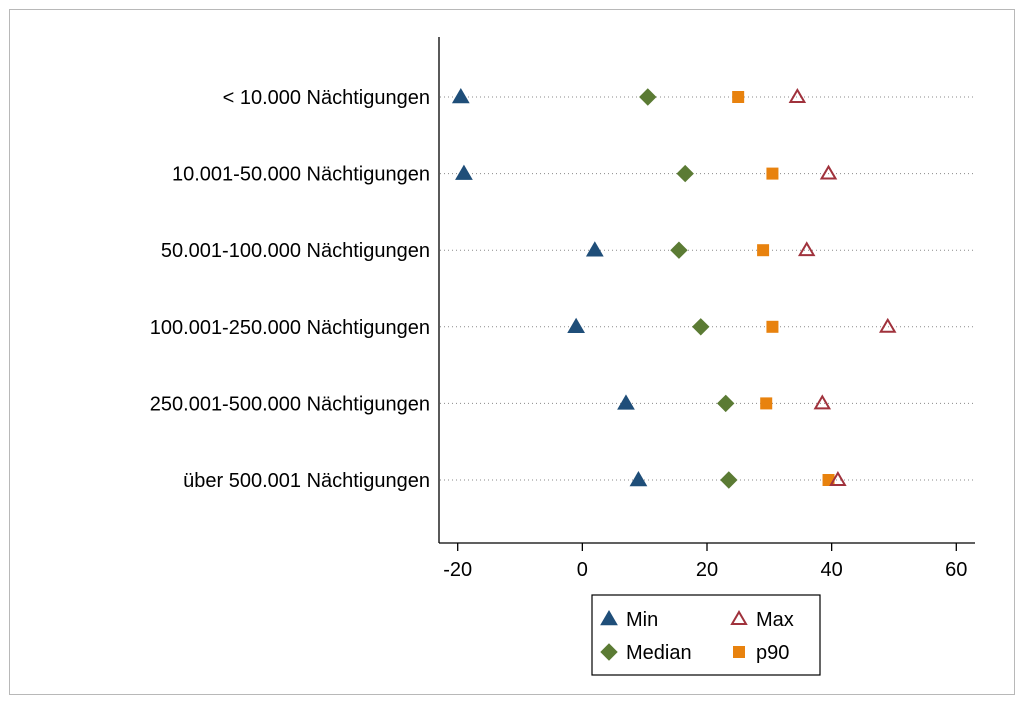  Describe the element at coordinates (642, 620) in the screenshot. I see `legend-label-min: Min` at that location.